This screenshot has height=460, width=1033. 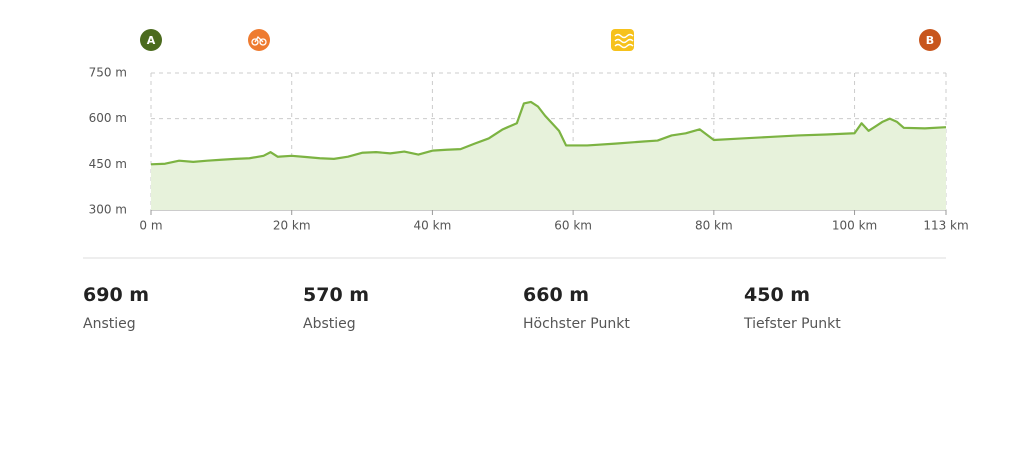 I want to click on start-label: A, so click(x=151, y=40).